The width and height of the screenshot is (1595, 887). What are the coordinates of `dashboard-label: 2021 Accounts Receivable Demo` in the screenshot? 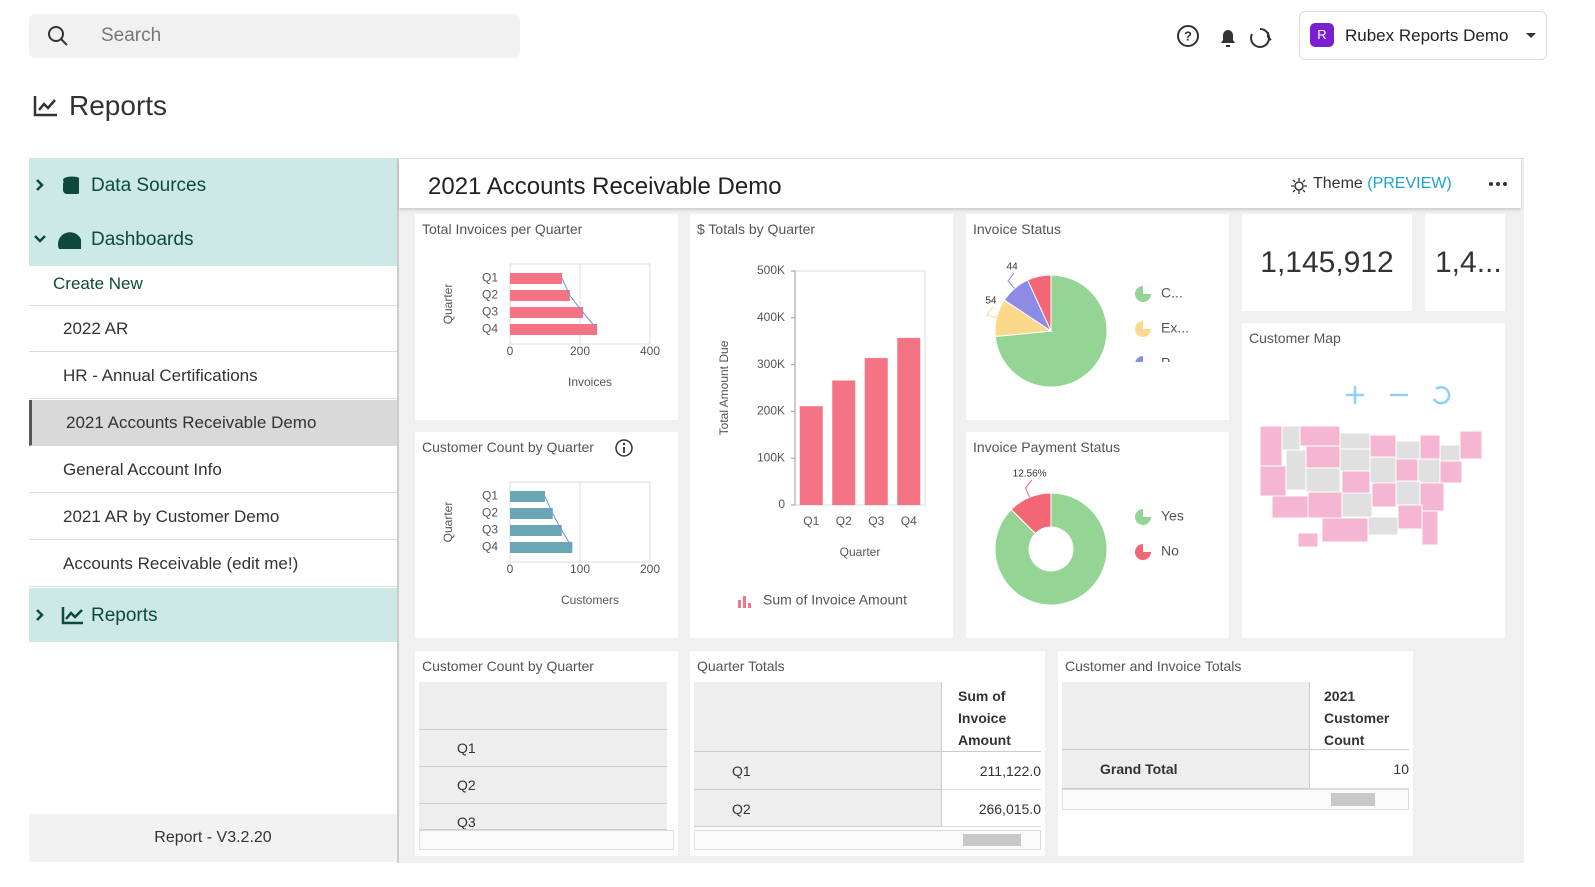 It's located at (191, 422).